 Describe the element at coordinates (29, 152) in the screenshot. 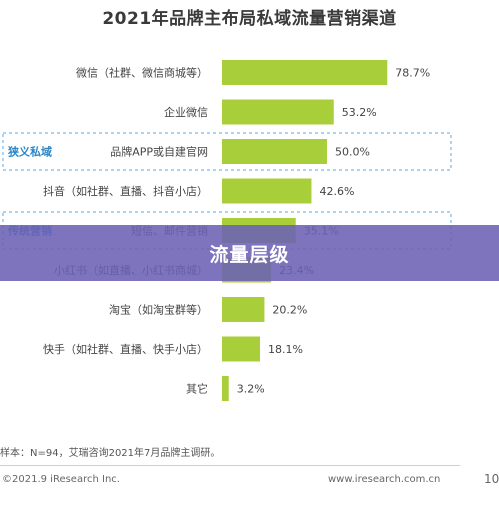

I see `group-label: 狭义私域` at that location.